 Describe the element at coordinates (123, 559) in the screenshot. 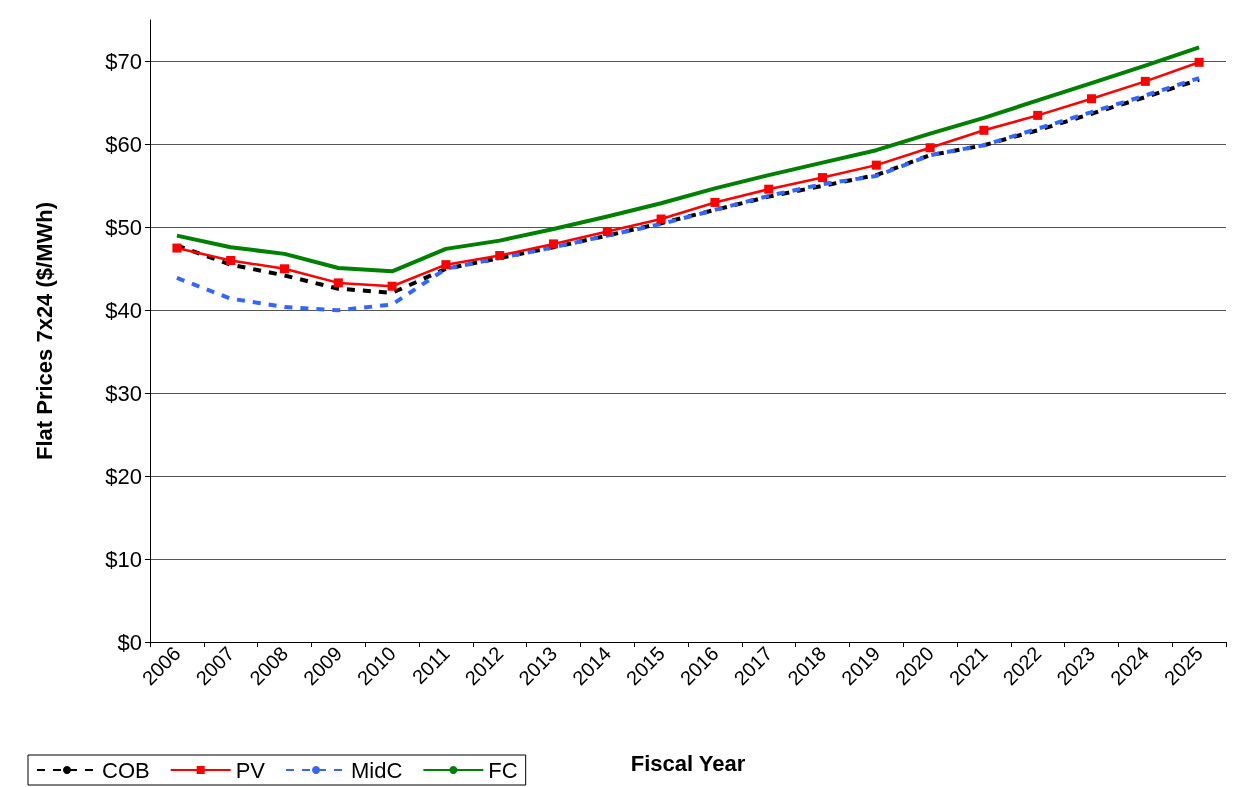

I see `y-tick-label: $10` at that location.